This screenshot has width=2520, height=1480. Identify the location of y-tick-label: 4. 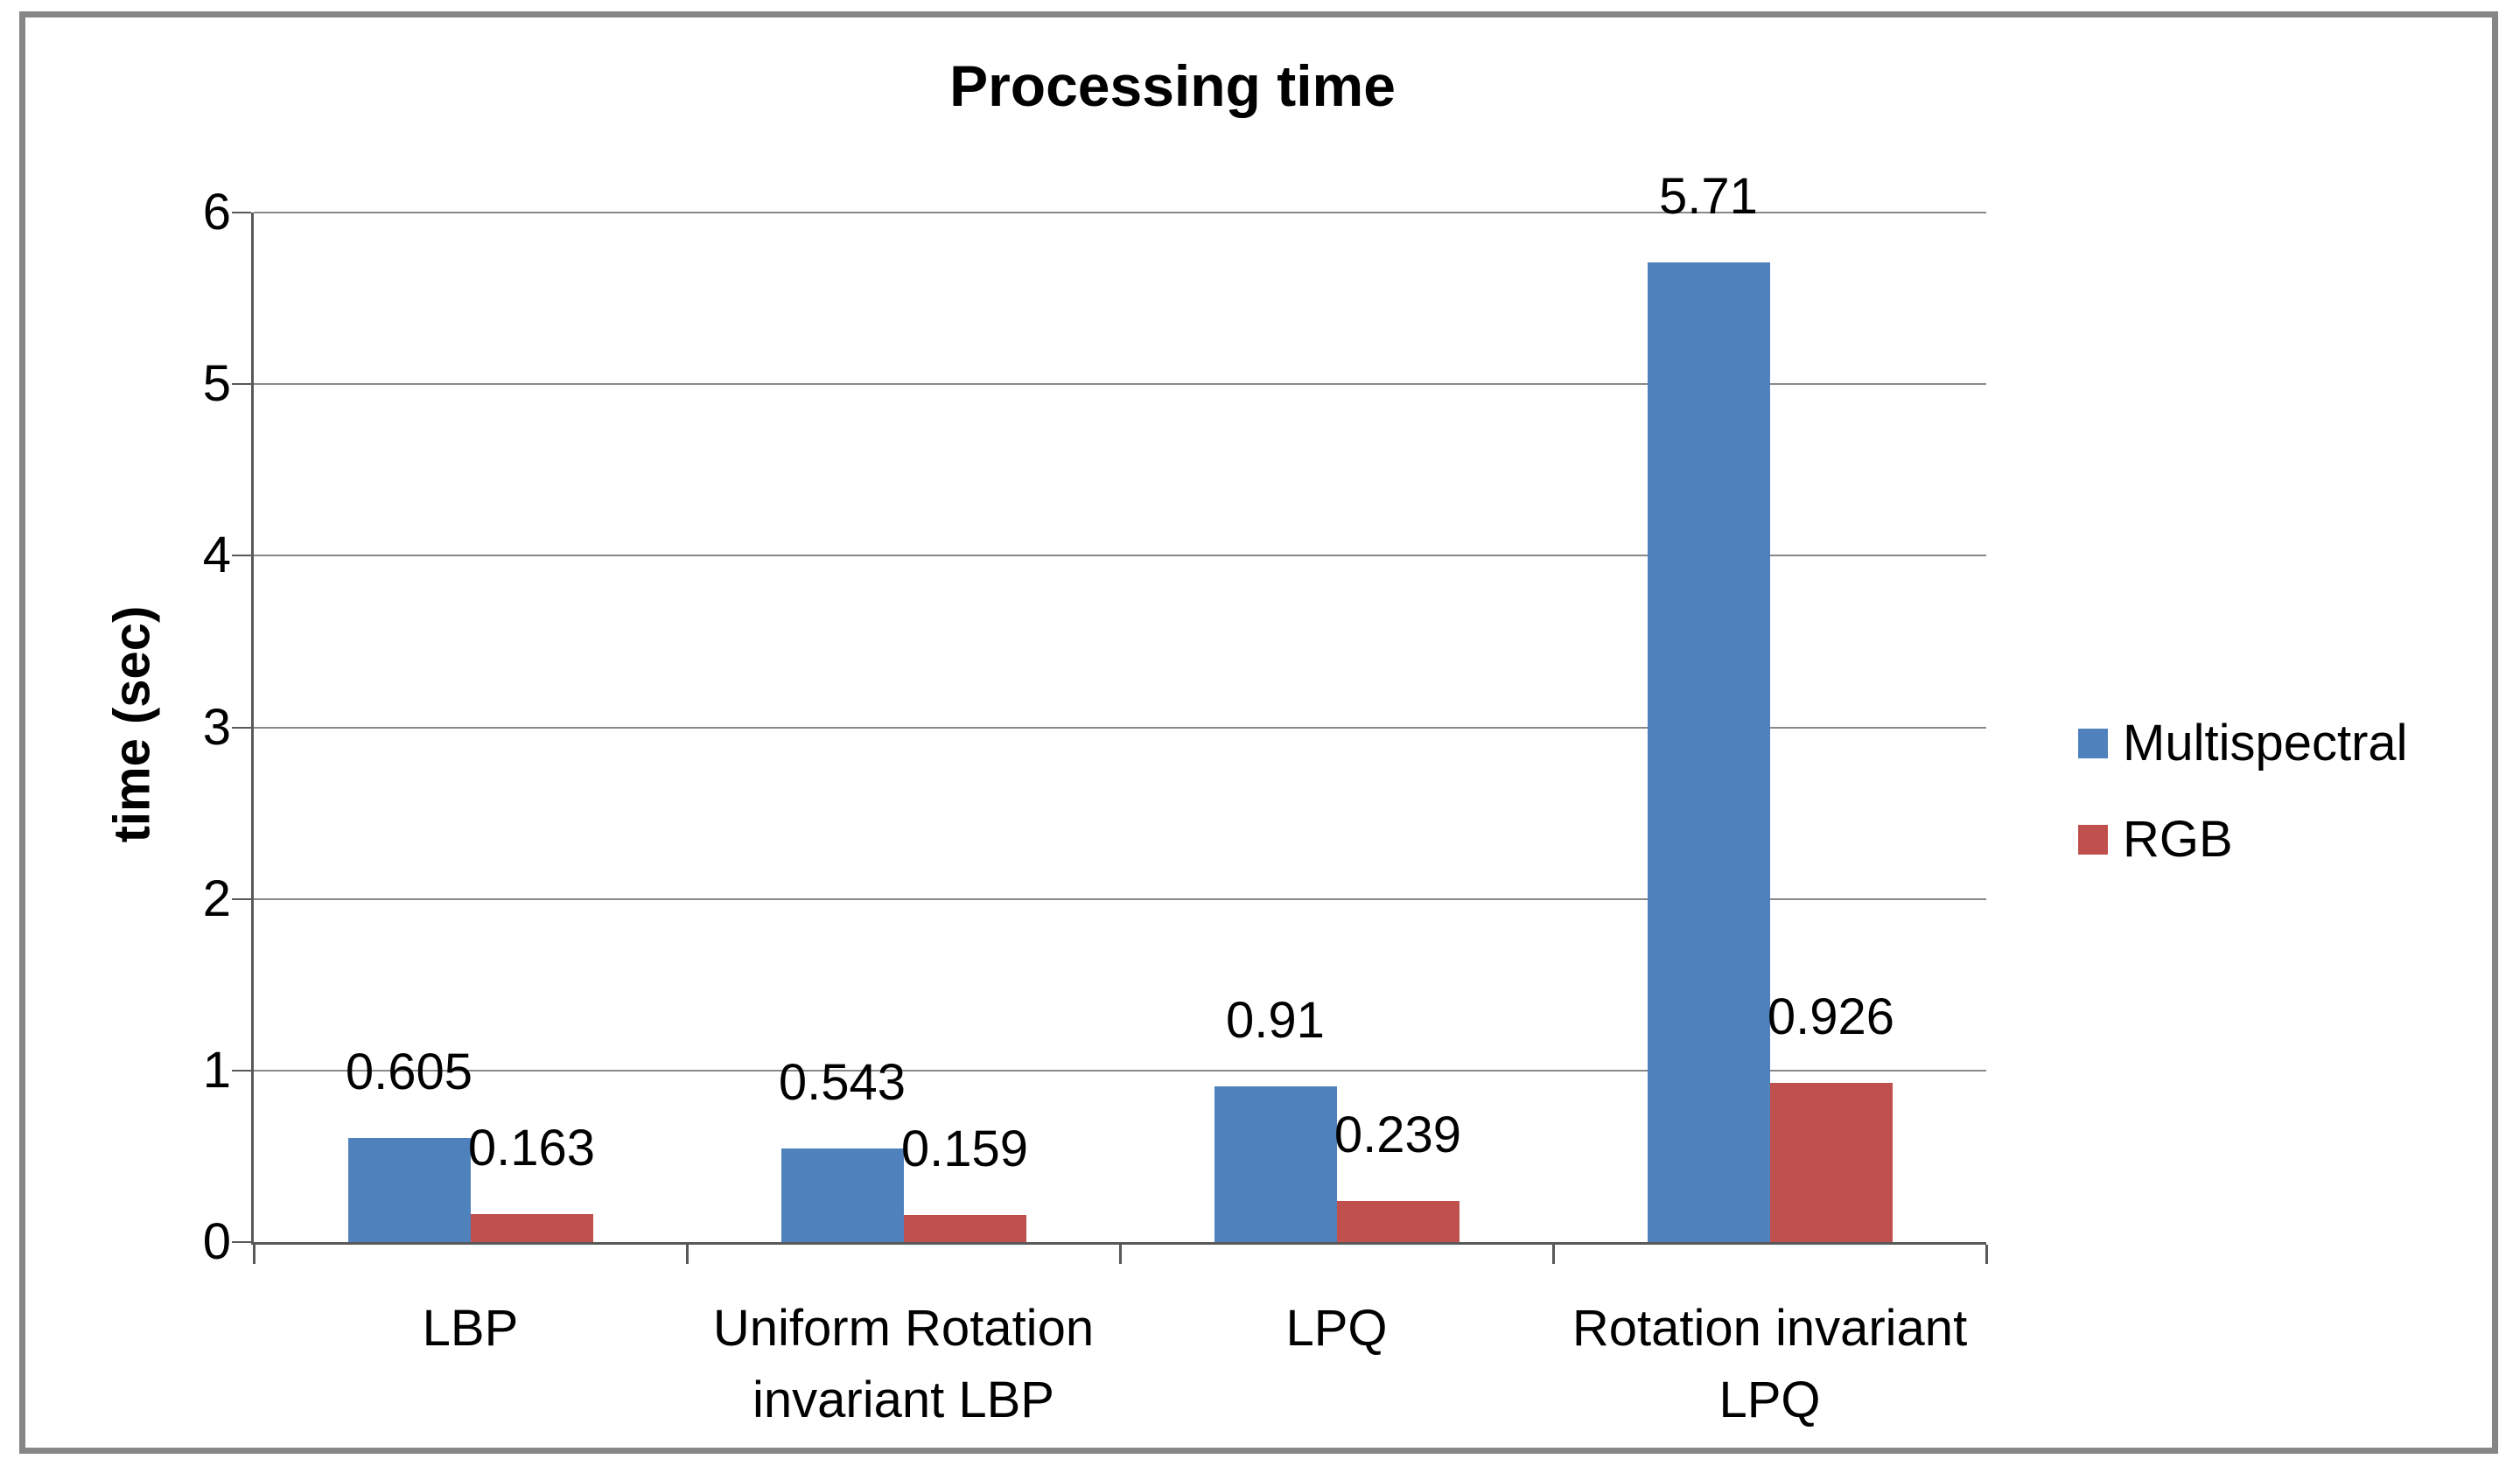
(216, 556).